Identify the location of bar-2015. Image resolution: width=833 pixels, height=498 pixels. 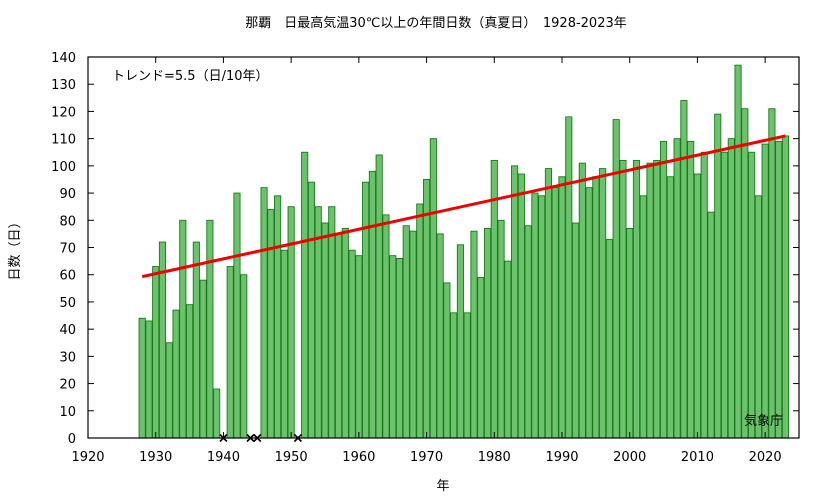
(731, 288).